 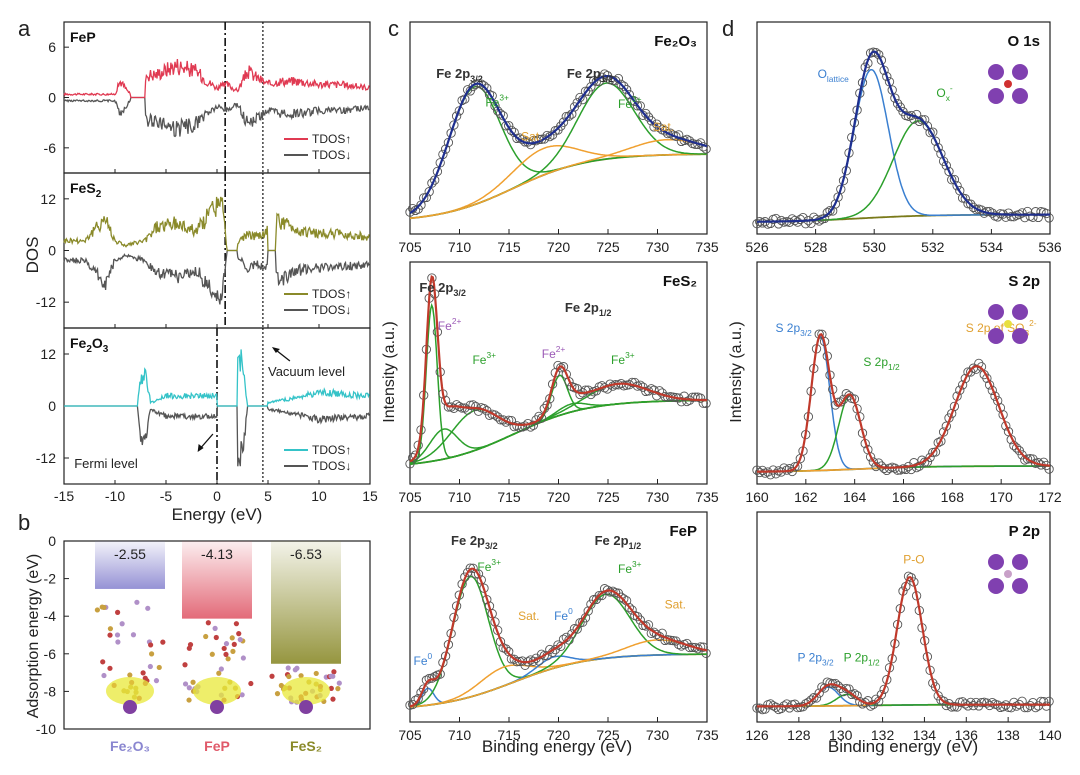 What do you see at coordinates (442, 289) in the screenshot?
I see `peak-label: Fe 2p3/2` at bounding box center [442, 289].